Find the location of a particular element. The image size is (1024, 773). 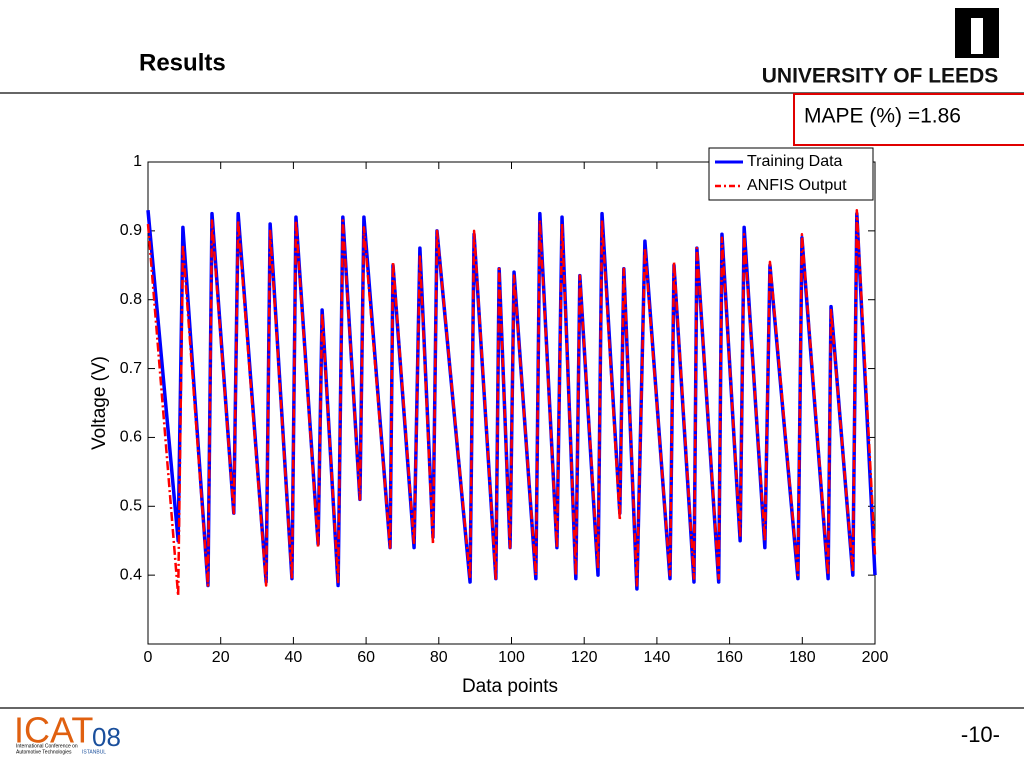

icat-caption: Automotive Technologies is located at coordinates (44, 752).